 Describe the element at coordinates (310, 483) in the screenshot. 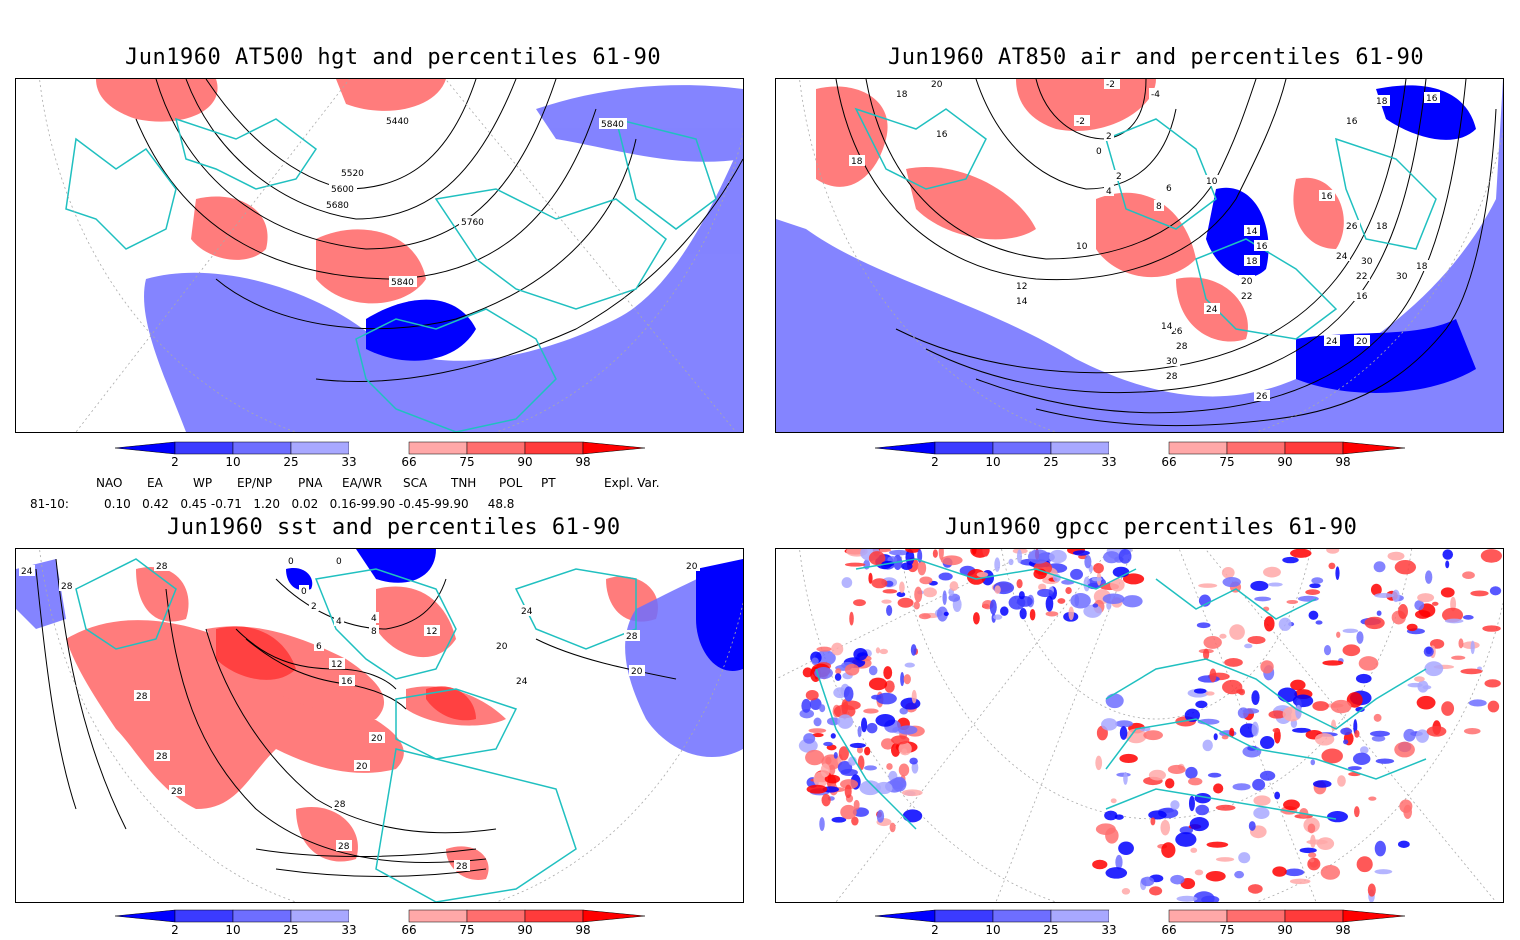

I see `teleconnection-header: PNA` at that location.